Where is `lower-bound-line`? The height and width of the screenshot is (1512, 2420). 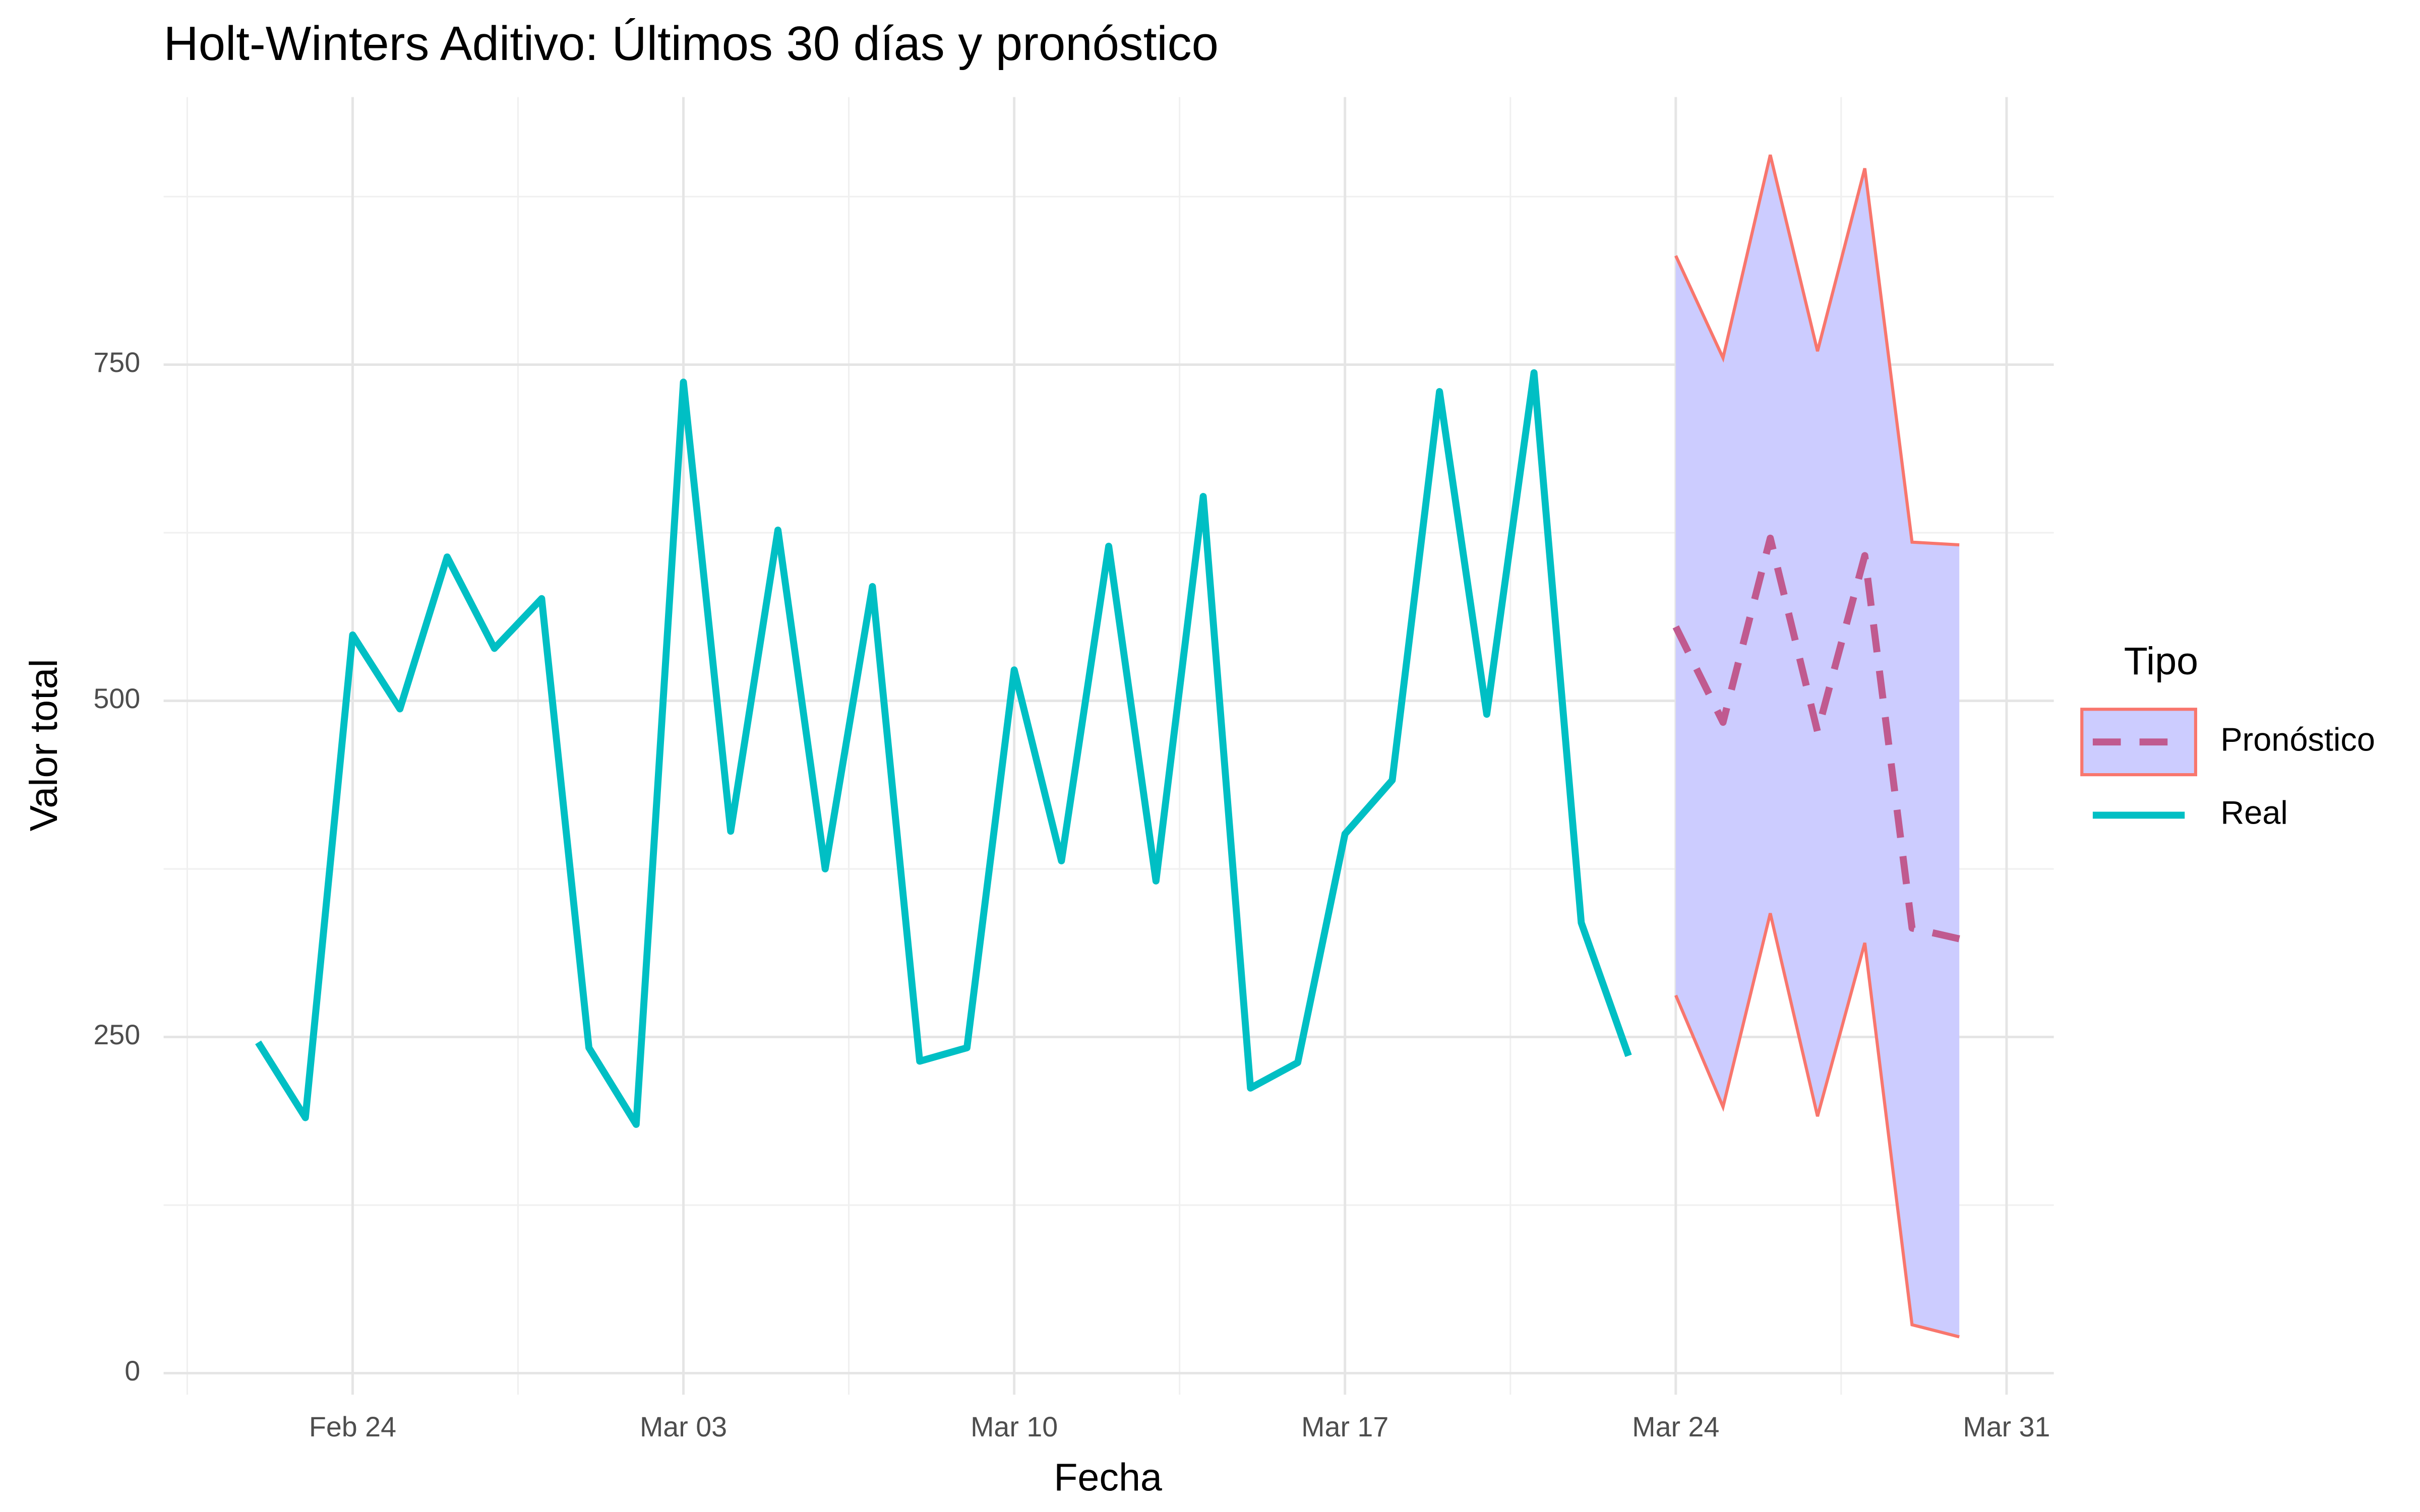
lower-bound-line is located at coordinates (1817, 1126).